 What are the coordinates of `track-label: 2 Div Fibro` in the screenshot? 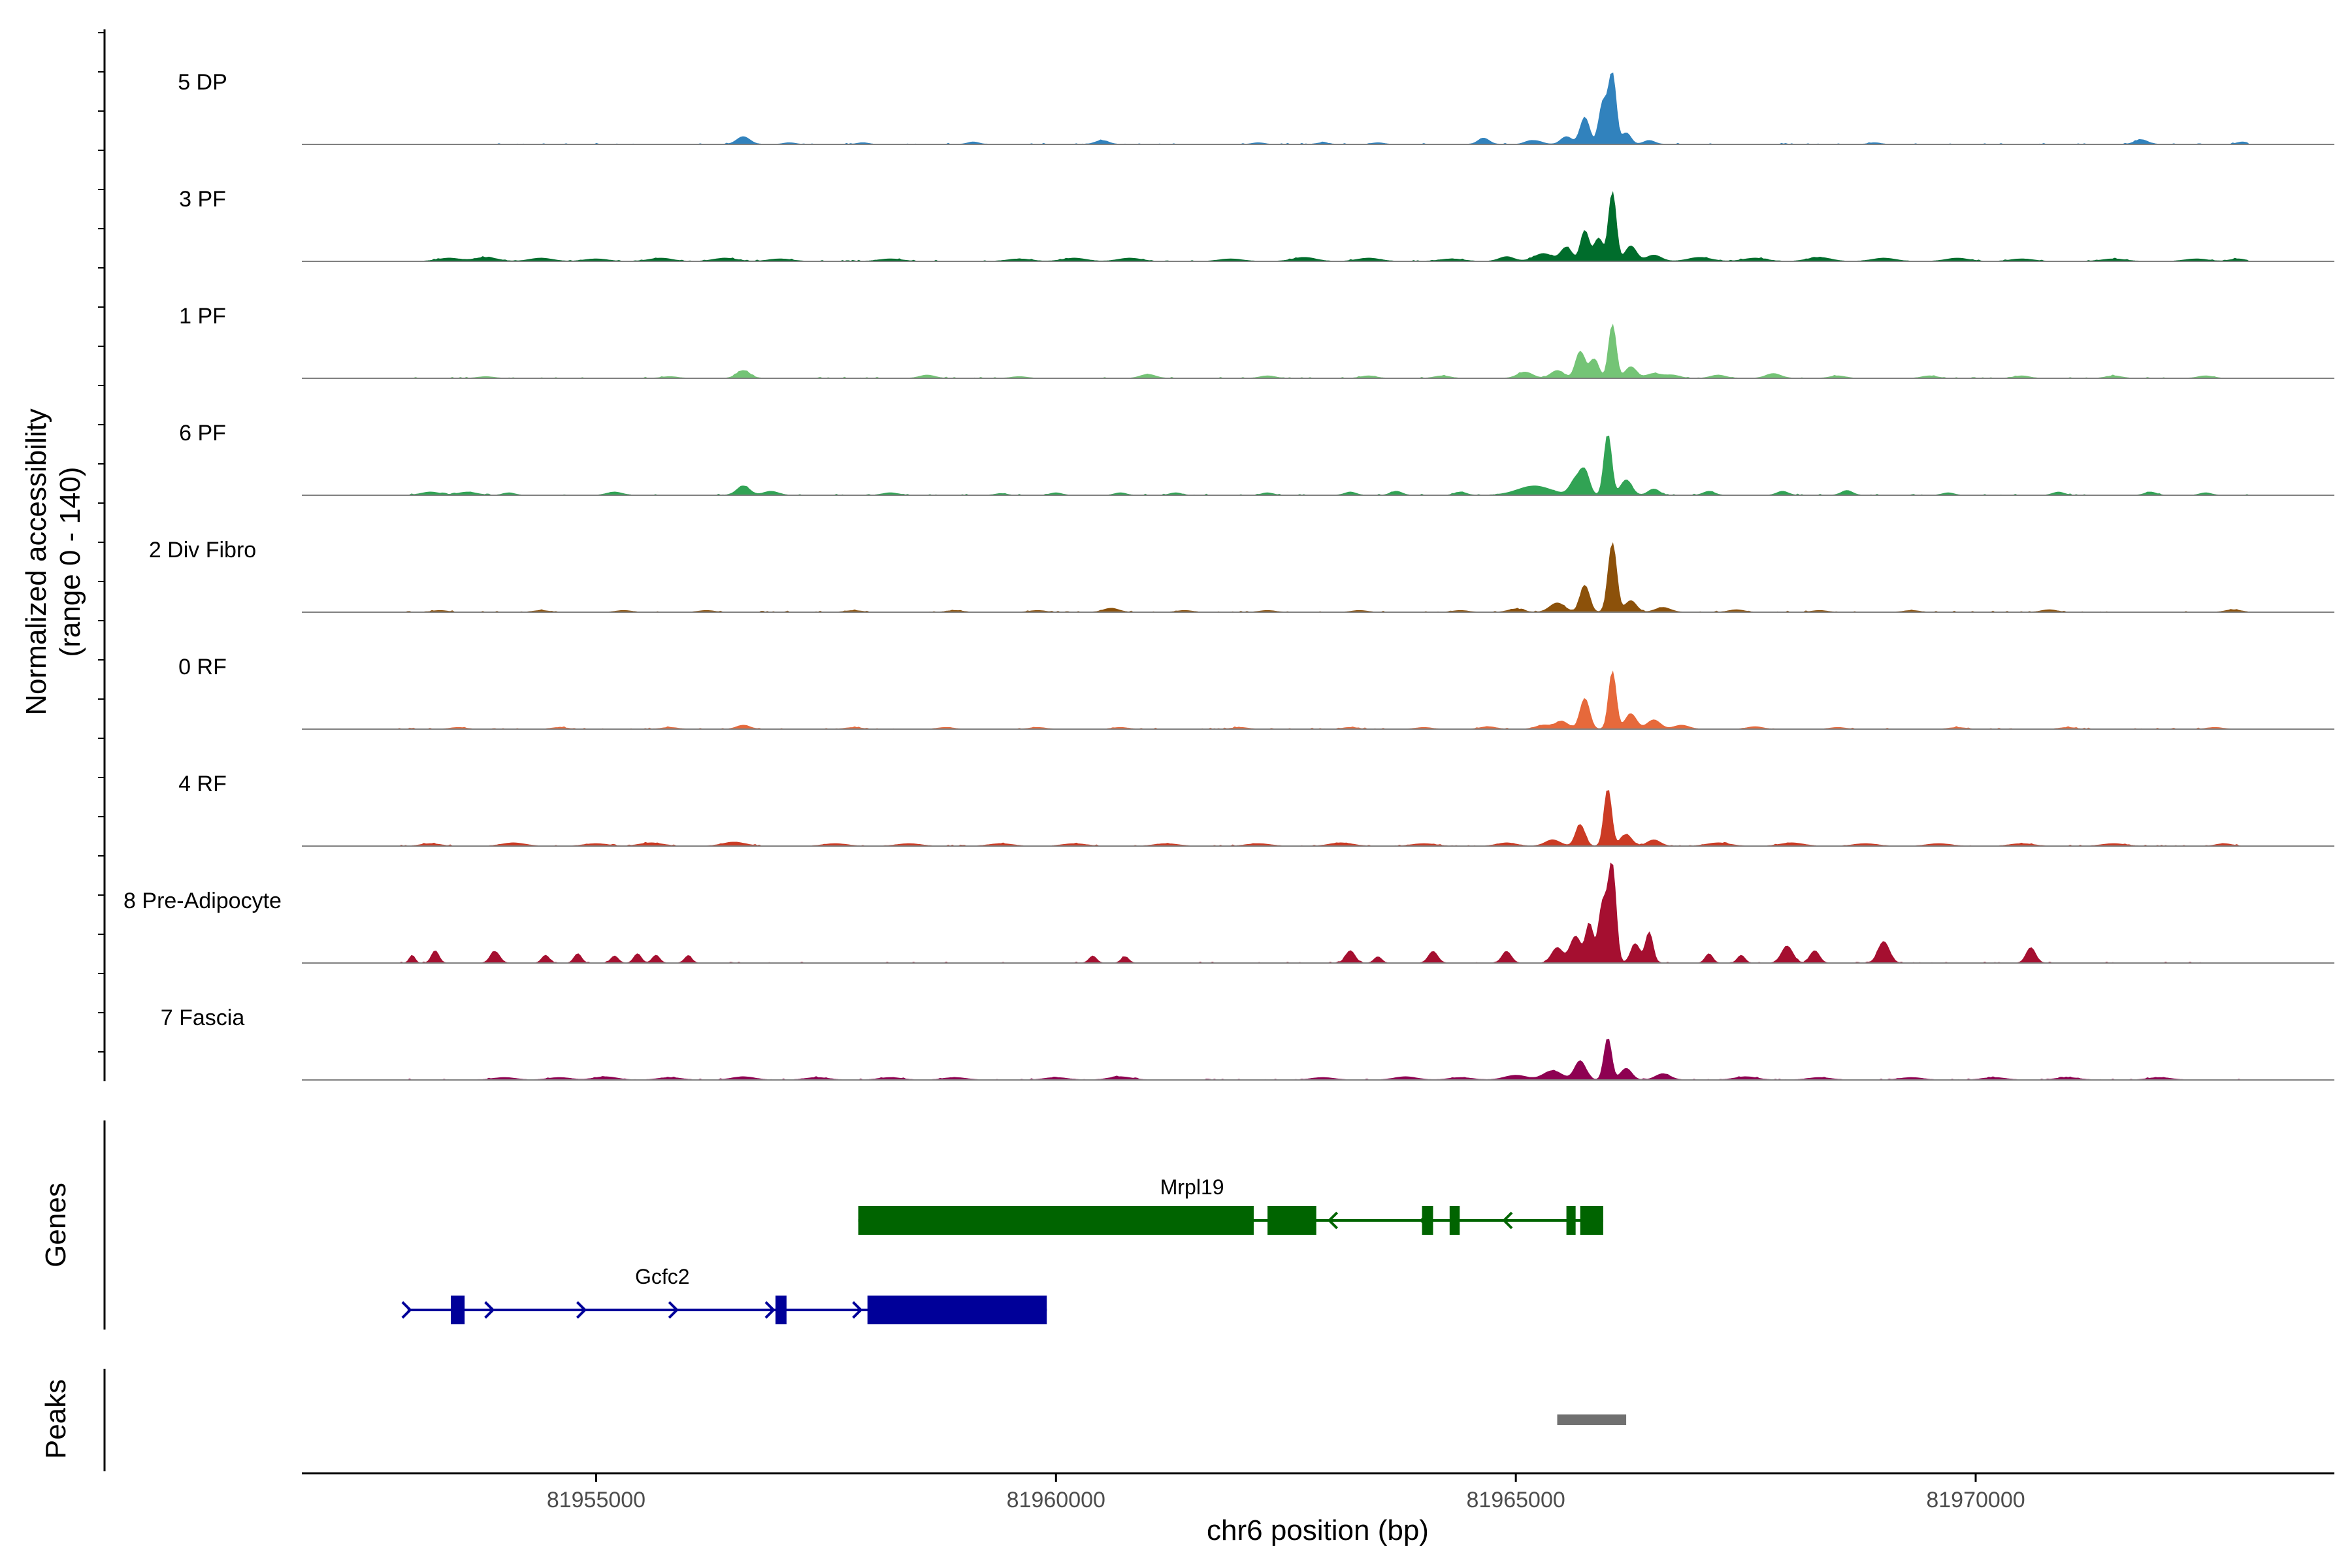 It's located at (202, 550).